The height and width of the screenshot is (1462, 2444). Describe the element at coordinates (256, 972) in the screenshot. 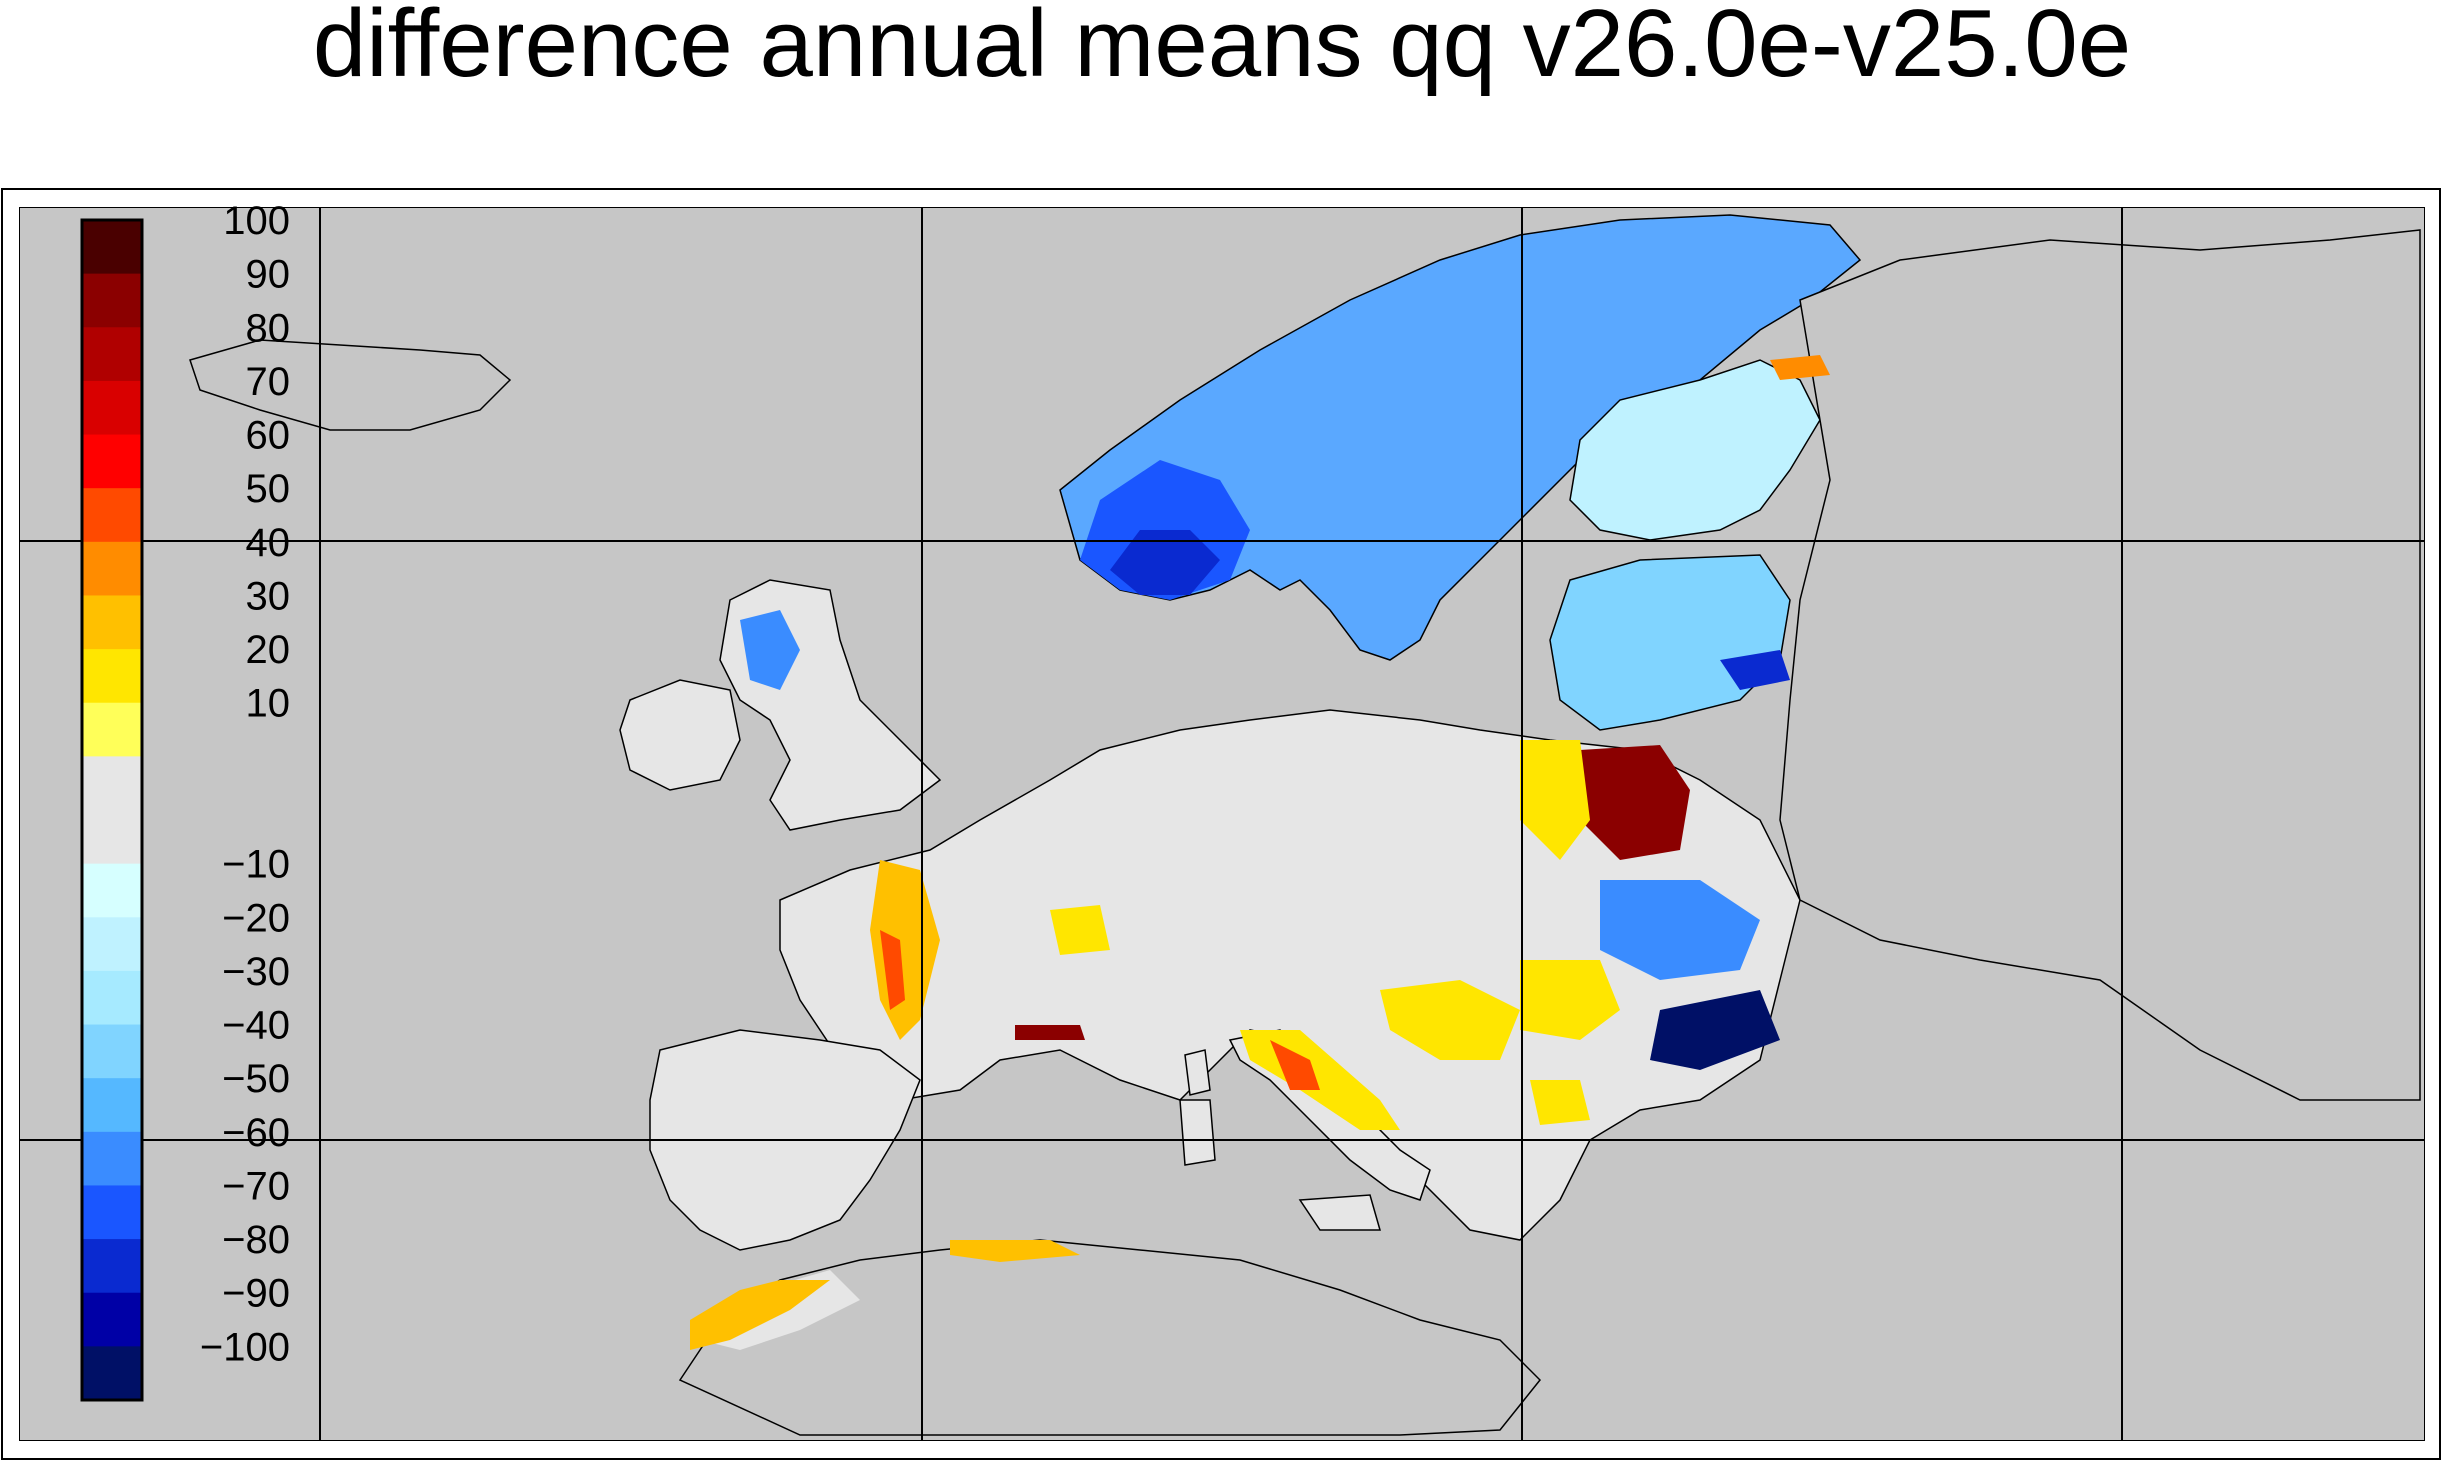

I see `colorbar-tick-label: −30` at that location.